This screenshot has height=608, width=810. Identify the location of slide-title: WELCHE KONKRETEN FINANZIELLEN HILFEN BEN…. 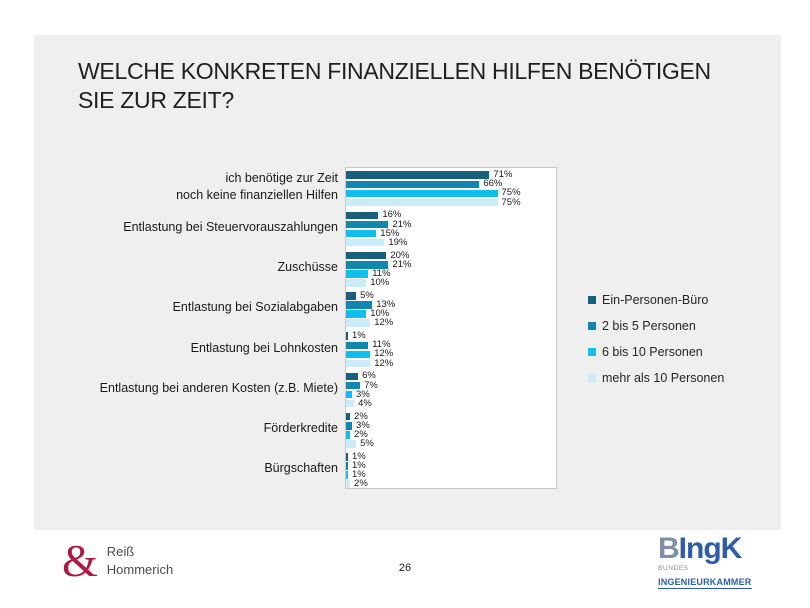
(394, 86).